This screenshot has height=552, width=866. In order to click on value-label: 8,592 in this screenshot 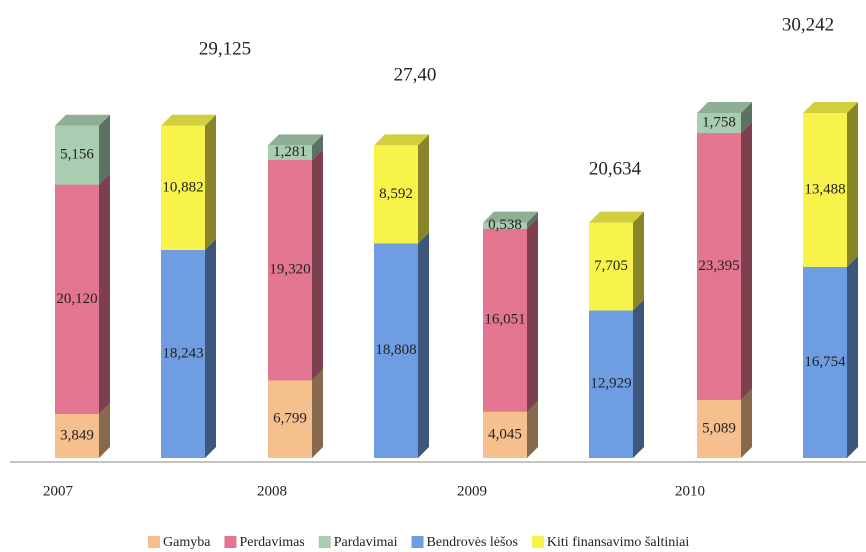, I will do `click(396, 194)`.